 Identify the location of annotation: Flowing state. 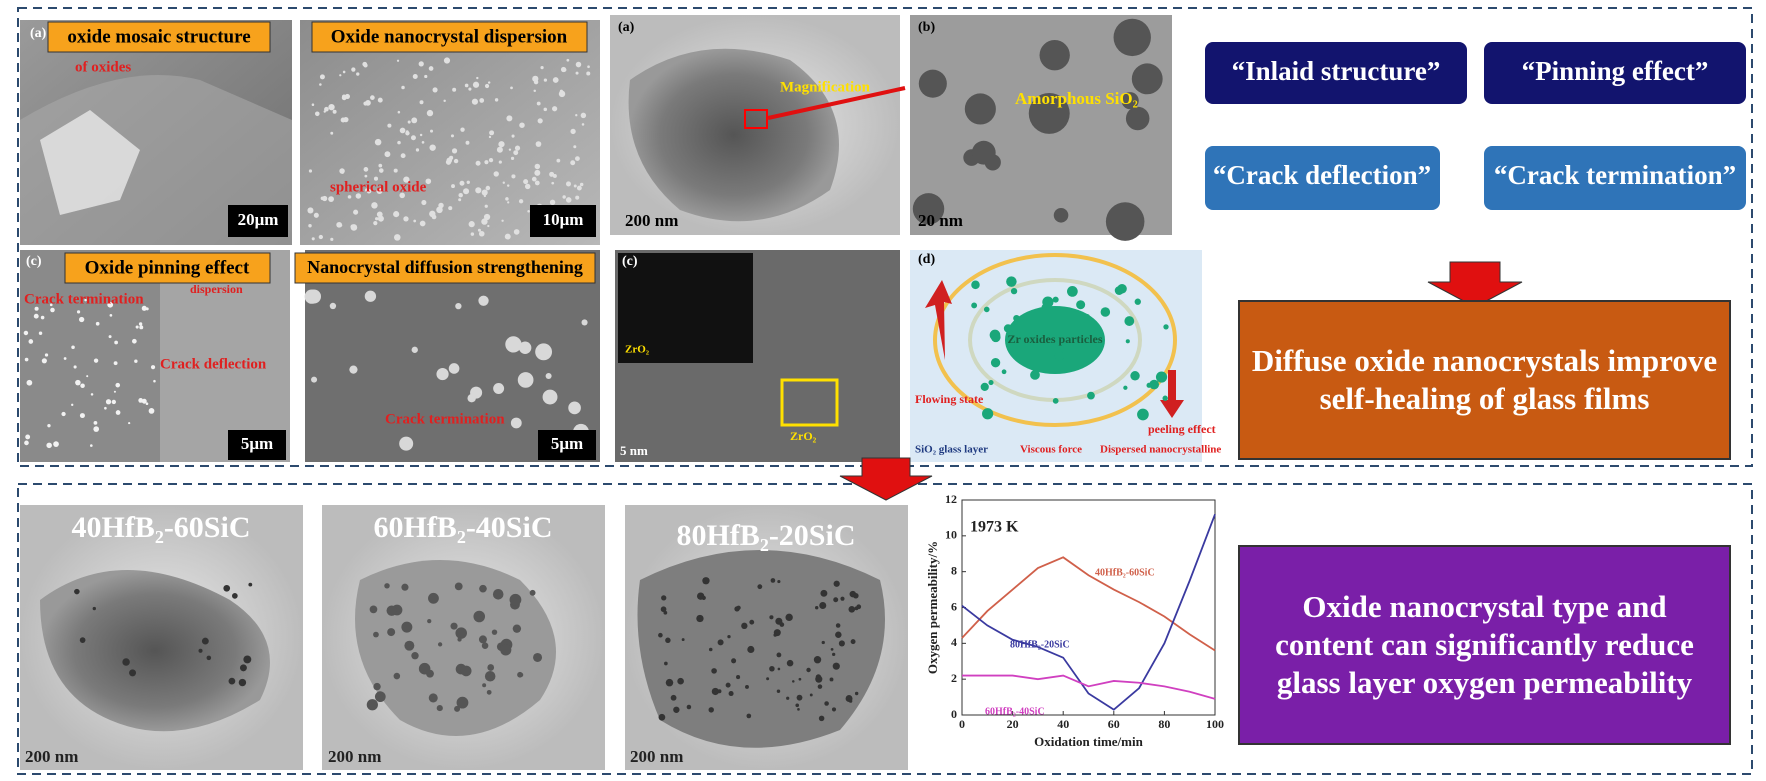
(949, 399).